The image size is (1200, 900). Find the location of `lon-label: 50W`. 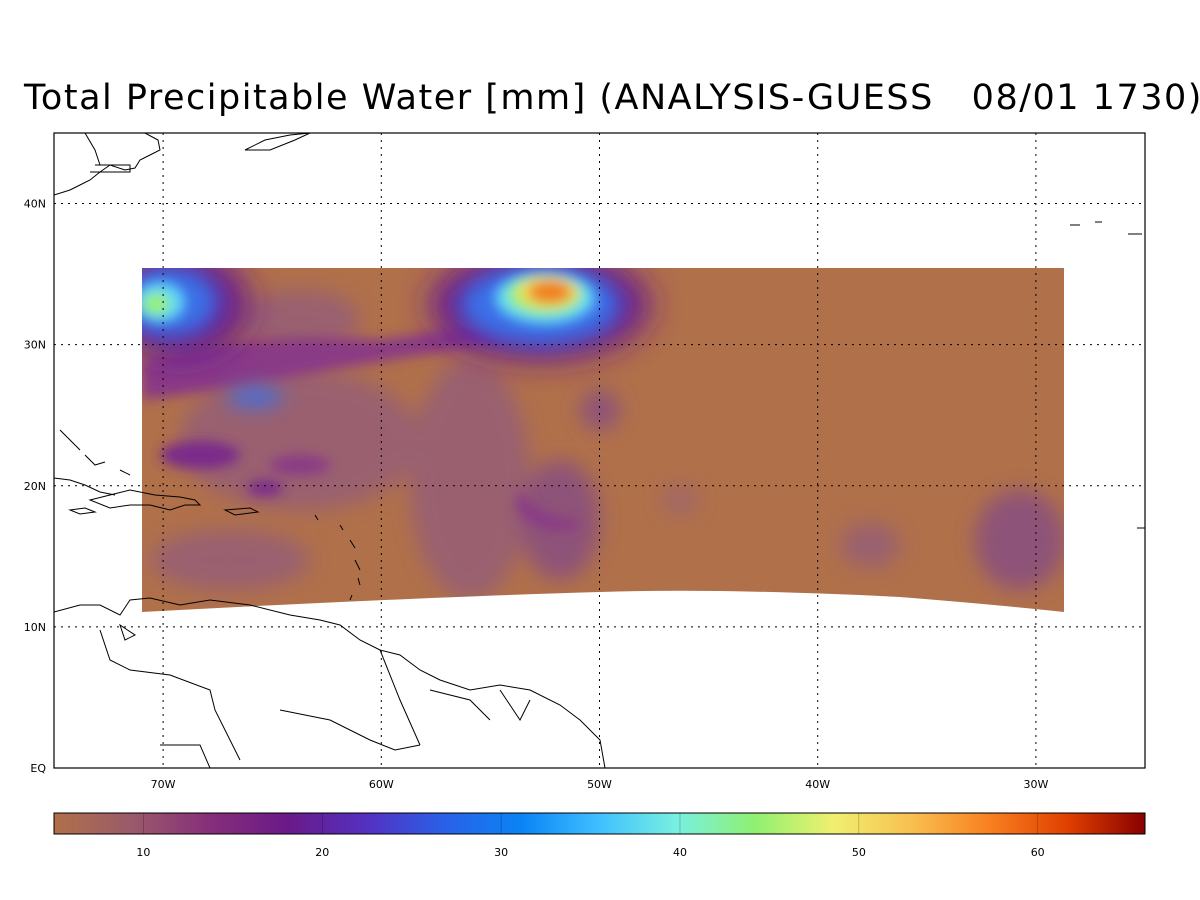

lon-label: 50W is located at coordinates (599, 784).